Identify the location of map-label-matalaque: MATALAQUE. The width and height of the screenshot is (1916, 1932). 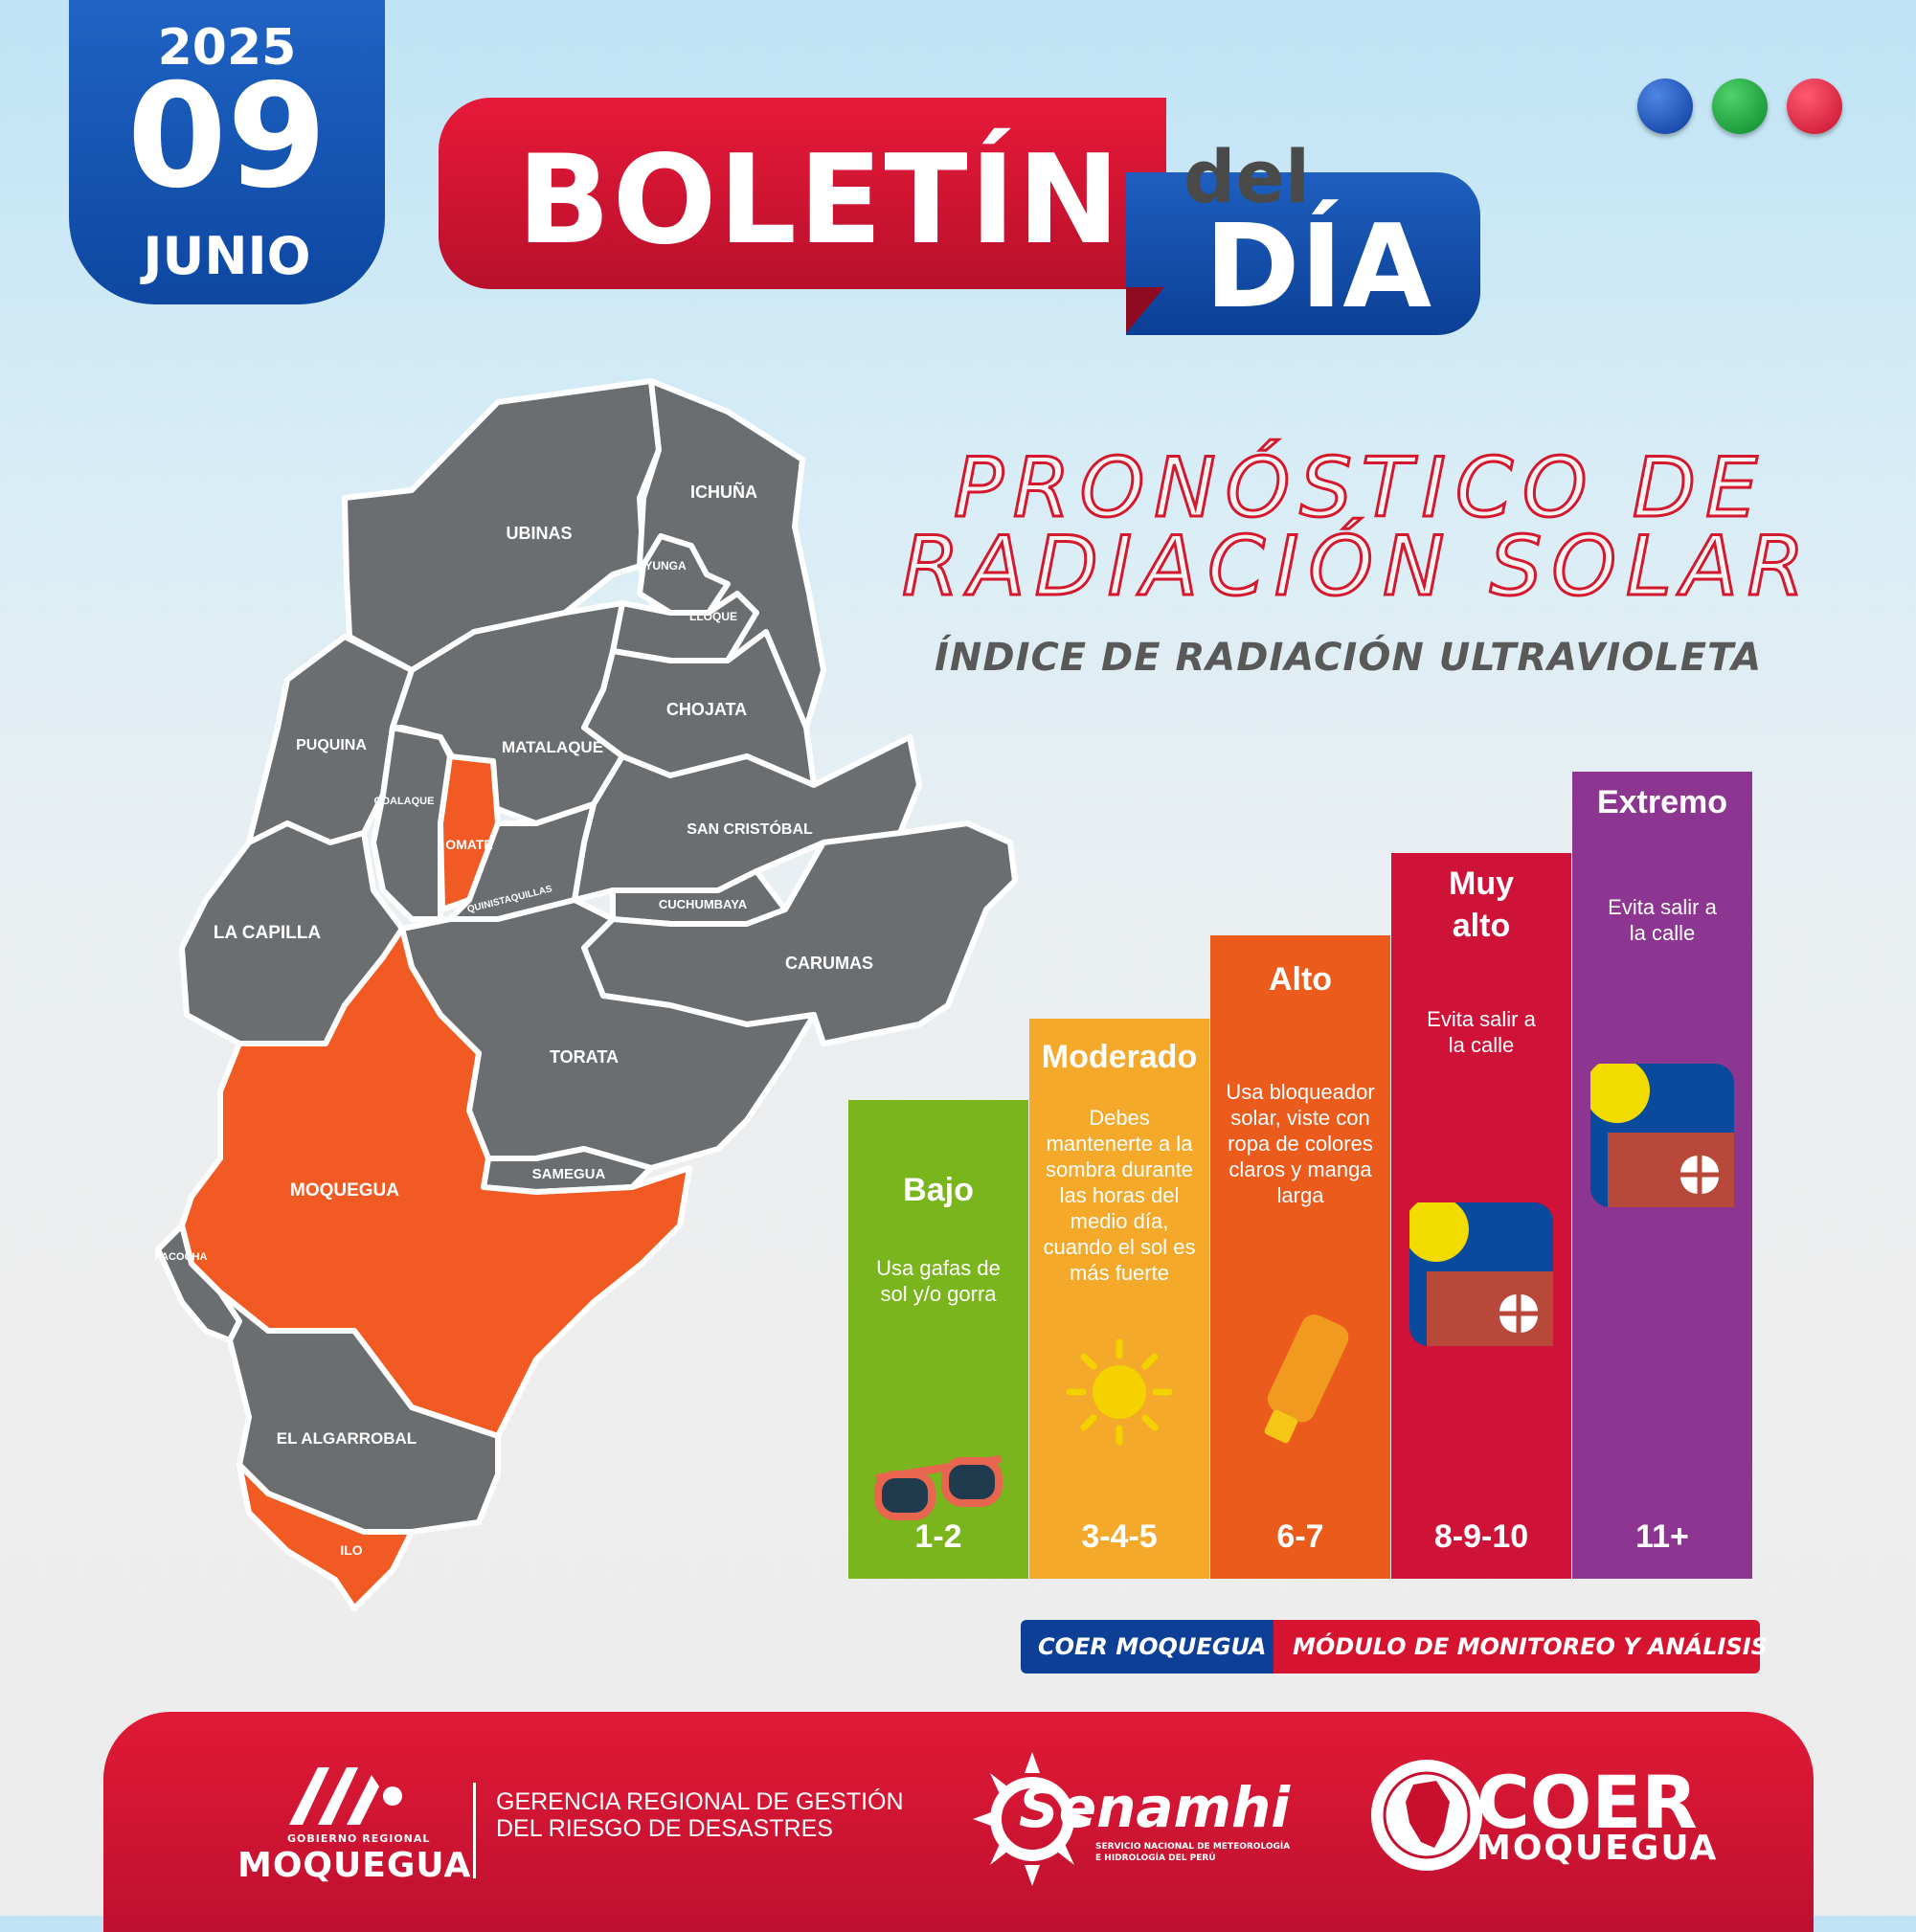
(553, 747).